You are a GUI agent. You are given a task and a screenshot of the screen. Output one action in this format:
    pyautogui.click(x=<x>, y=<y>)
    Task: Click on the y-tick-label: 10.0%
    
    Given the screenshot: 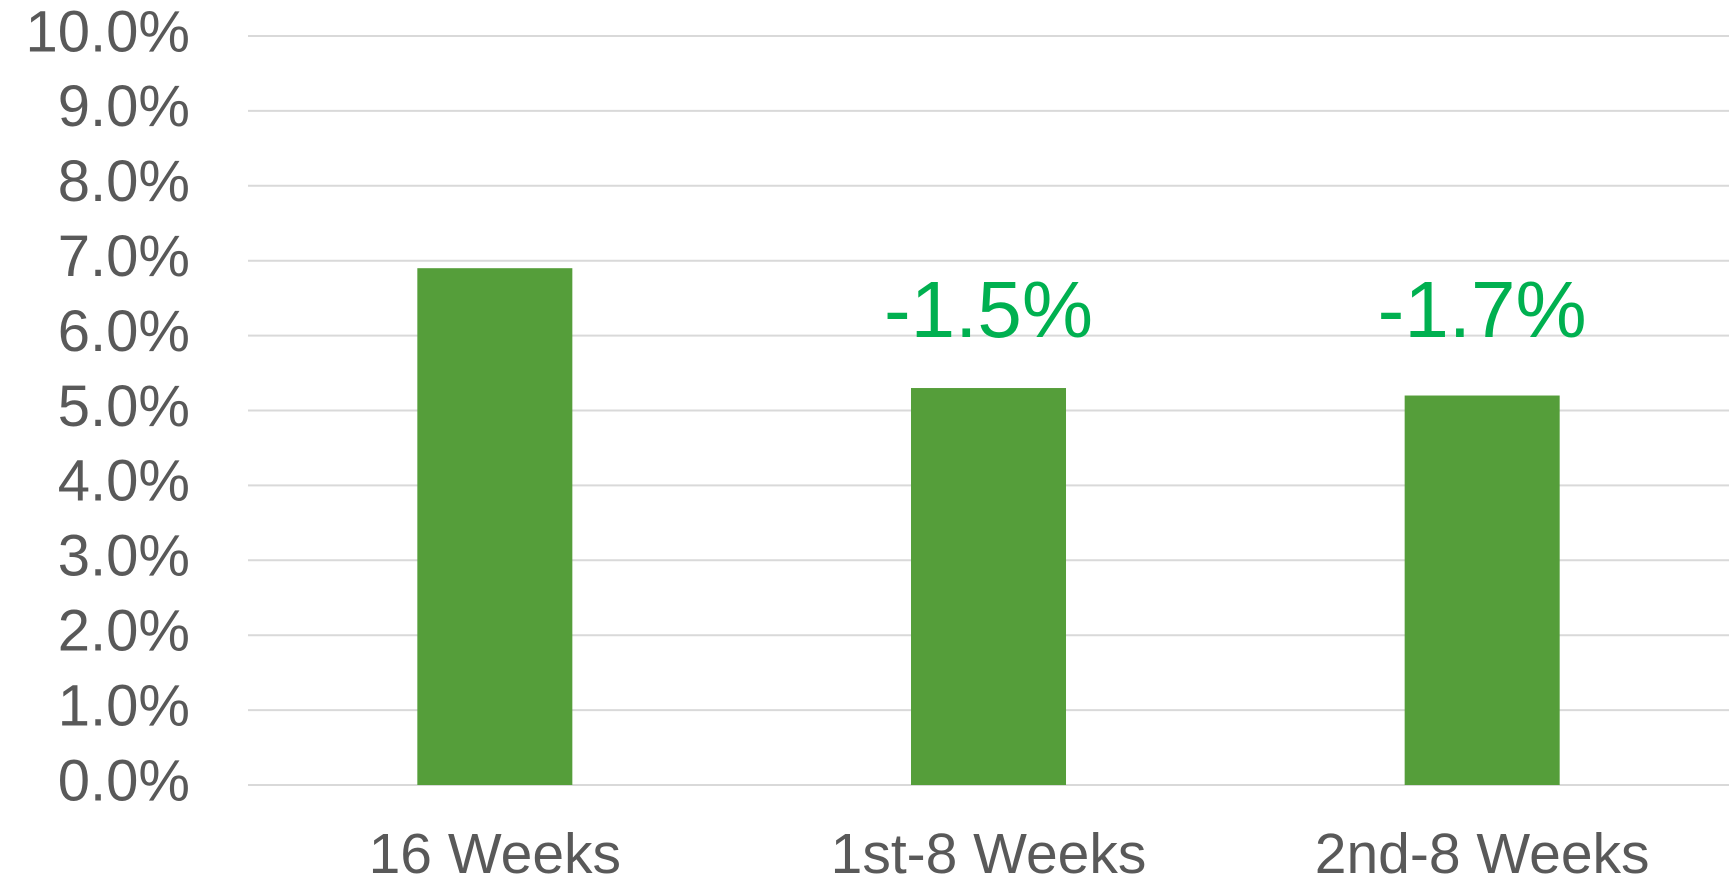 What is the action you would take?
    pyautogui.click(x=108, y=32)
    